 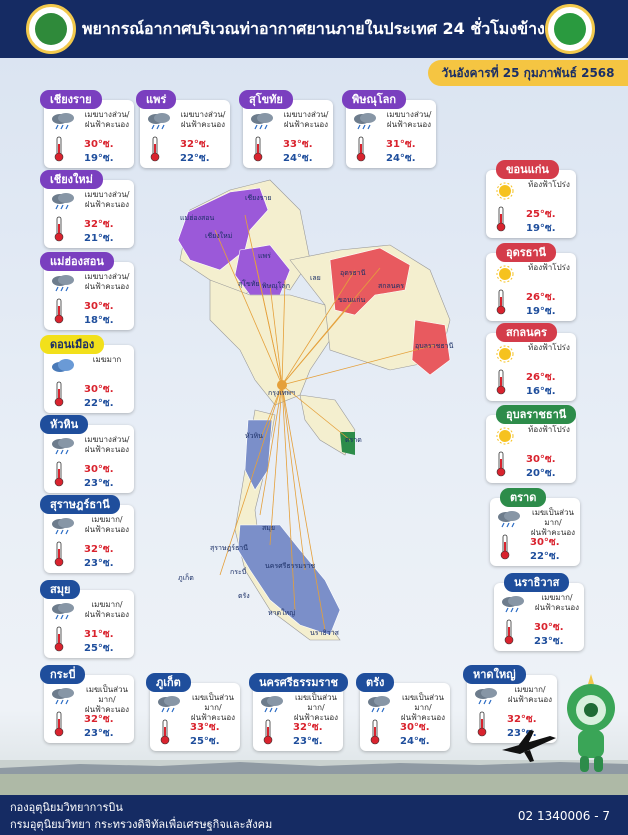 What do you see at coordinates (266, 99) in the screenshot?
I see `station-name: สุโขทัย` at bounding box center [266, 99].